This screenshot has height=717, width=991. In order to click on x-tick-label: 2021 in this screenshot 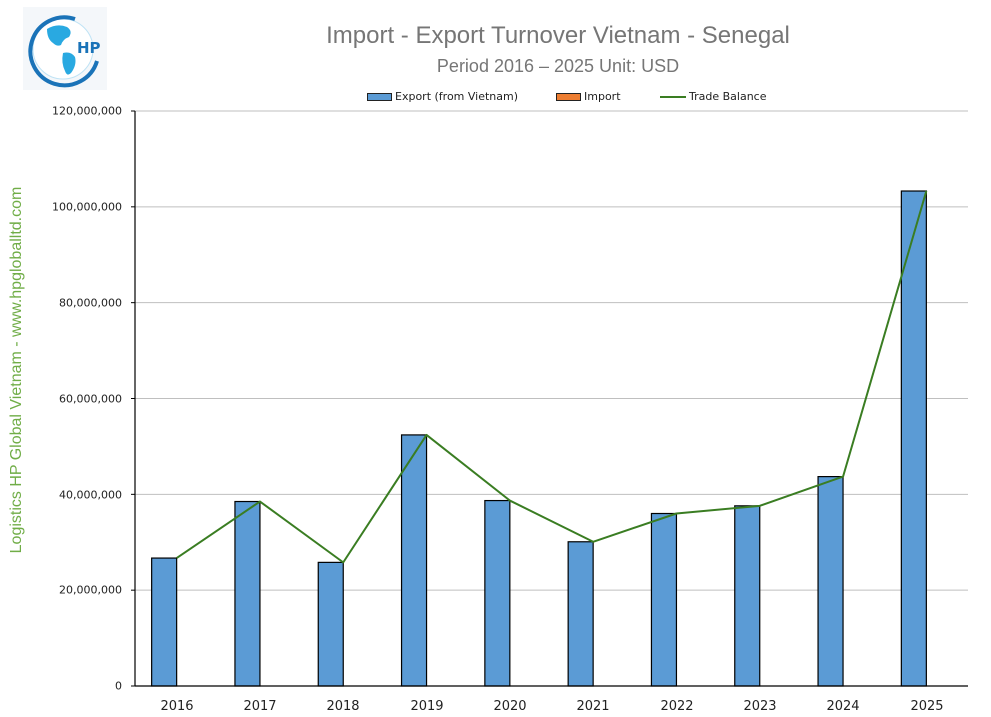, I will do `click(593, 706)`.